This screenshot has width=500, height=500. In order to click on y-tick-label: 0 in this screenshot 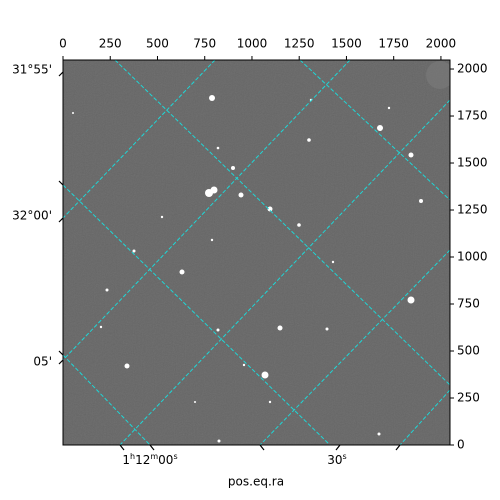, I will do `click(461, 445)`.